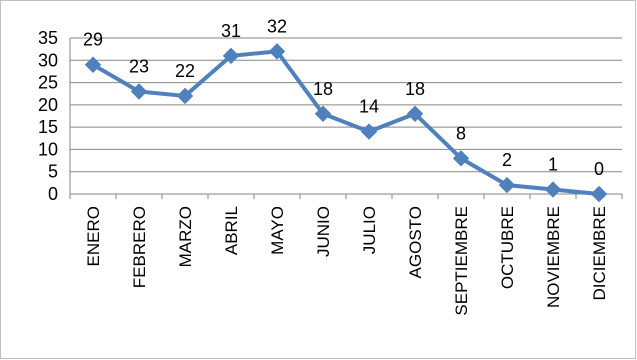 Image resolution: width=637 pixels, height=360 pixels. What do you see at coordinates (48, 60) in the screenshot?
I see `y-tick-label: 30` at bounding box center [48, 60].